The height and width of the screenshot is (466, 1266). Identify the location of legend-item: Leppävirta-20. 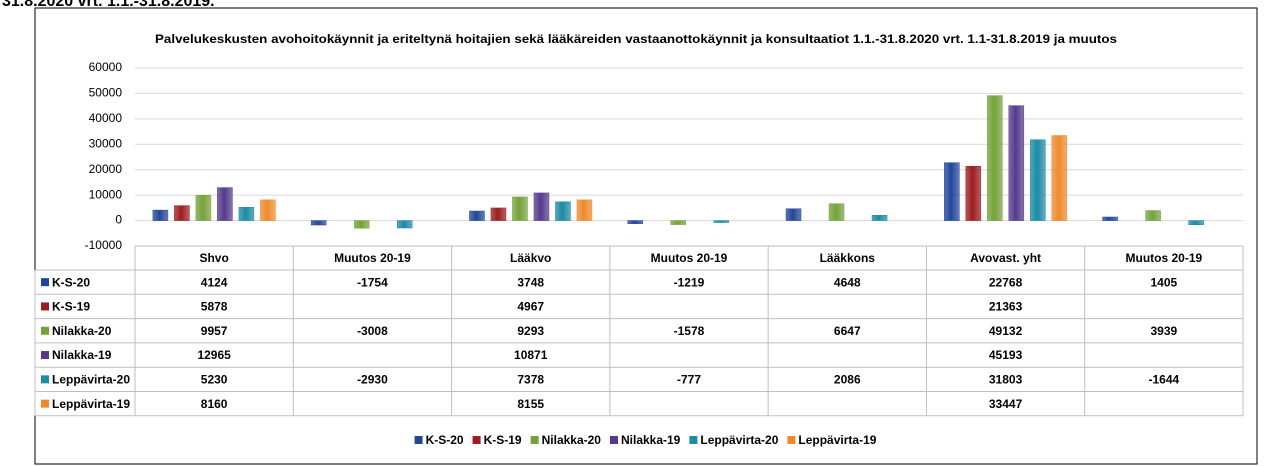
(734, 440).